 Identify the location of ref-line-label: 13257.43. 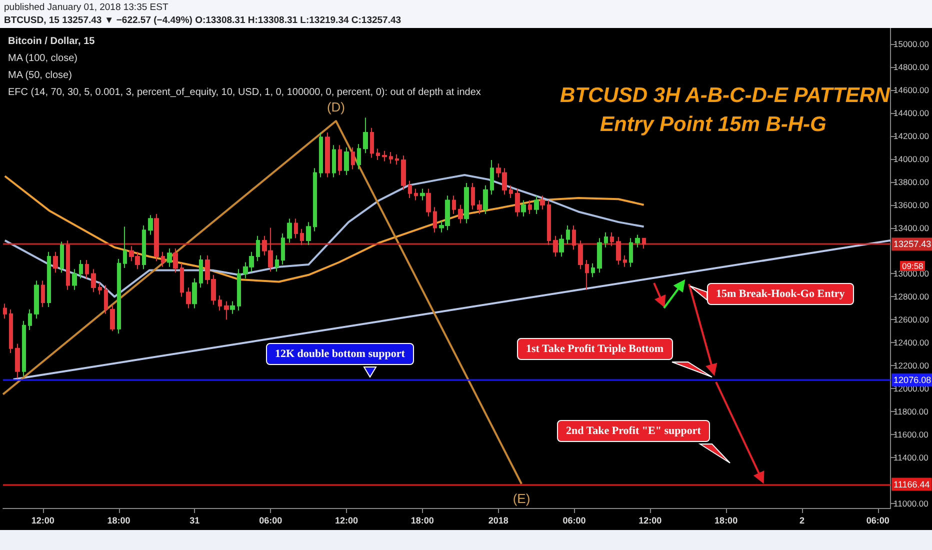
(913, 244).